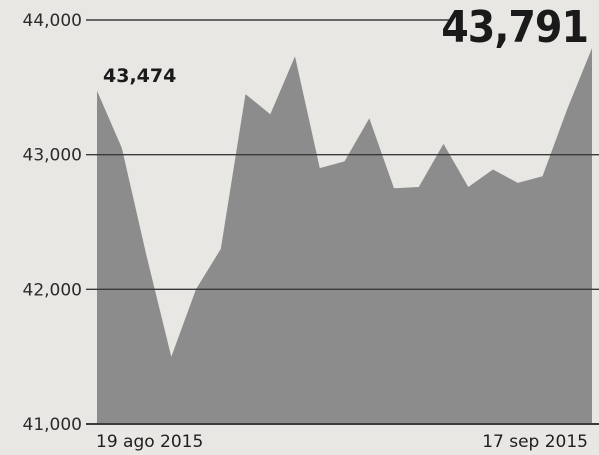 The height and width of the screenshot is (455, 599). I want to click on x-tick-end: 17 sep 2015, so click(535, 442).